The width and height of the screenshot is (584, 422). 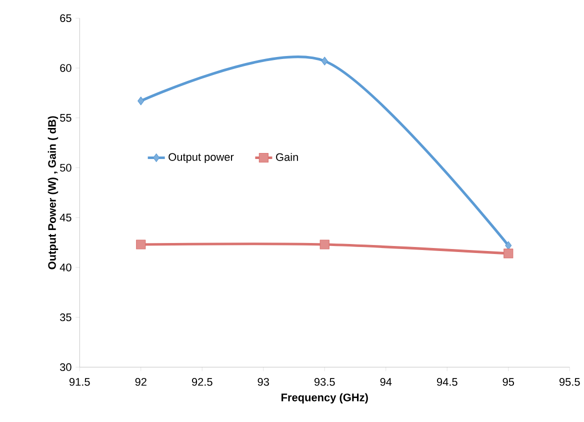 What do you see at coordinates (508, 382) in the screenshot?
I see `x-tick-label: 95` at bounding box center [508, 382].